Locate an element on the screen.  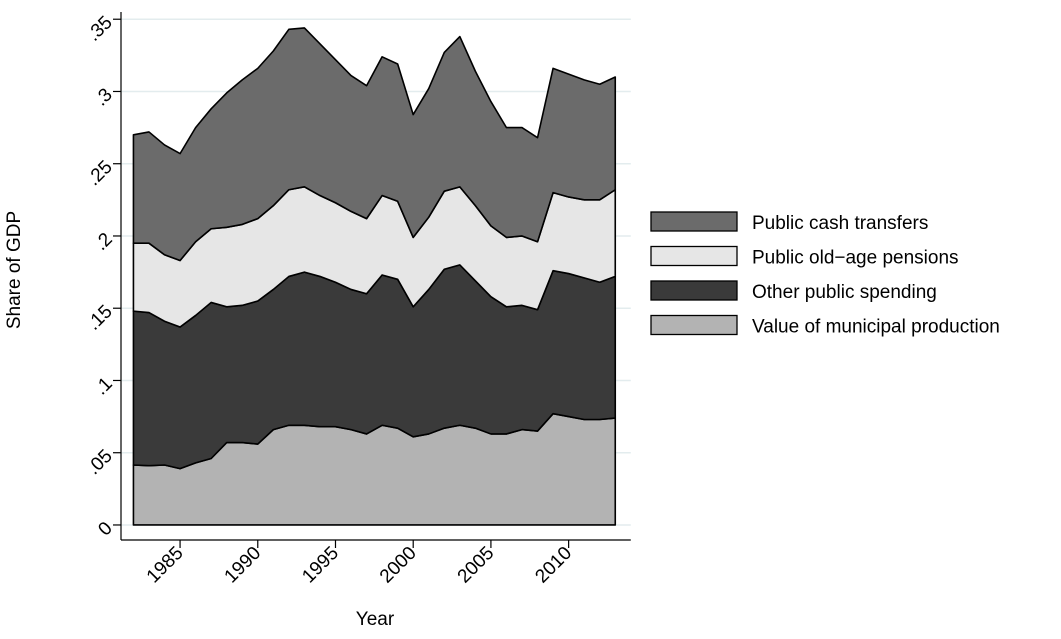
legend-label: Public cash transfers is located at coordinates (840, 223).